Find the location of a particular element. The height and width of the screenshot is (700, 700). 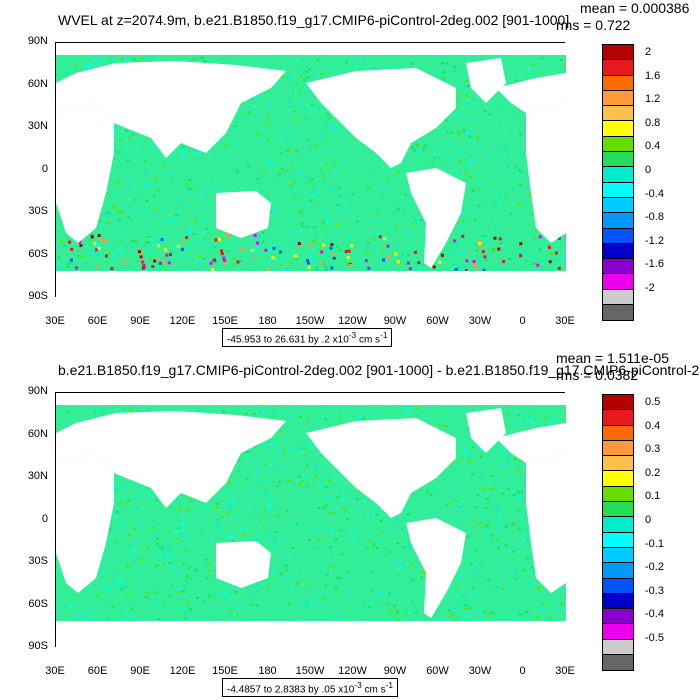

land-mask is located at coordinates (531, 443).